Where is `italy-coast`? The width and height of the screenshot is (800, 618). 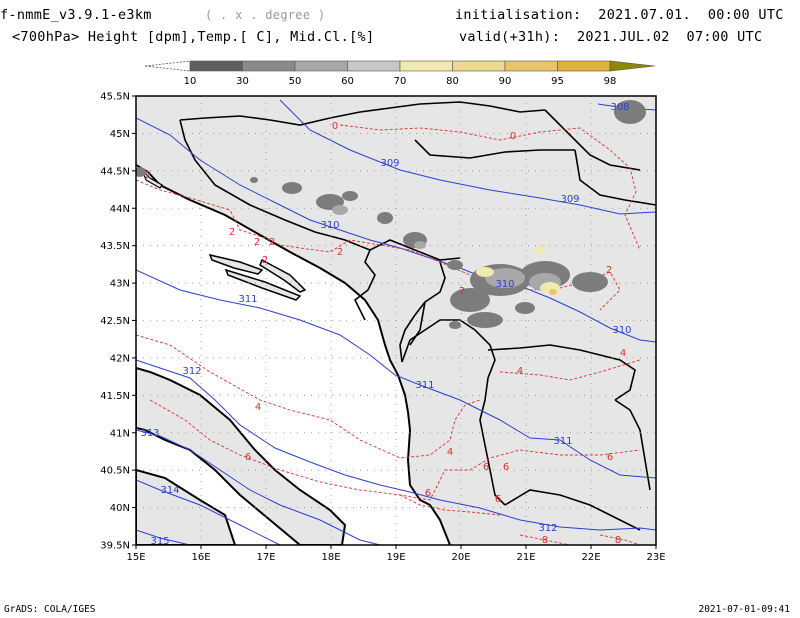
italy-coast is located at coordinates (241, 455).